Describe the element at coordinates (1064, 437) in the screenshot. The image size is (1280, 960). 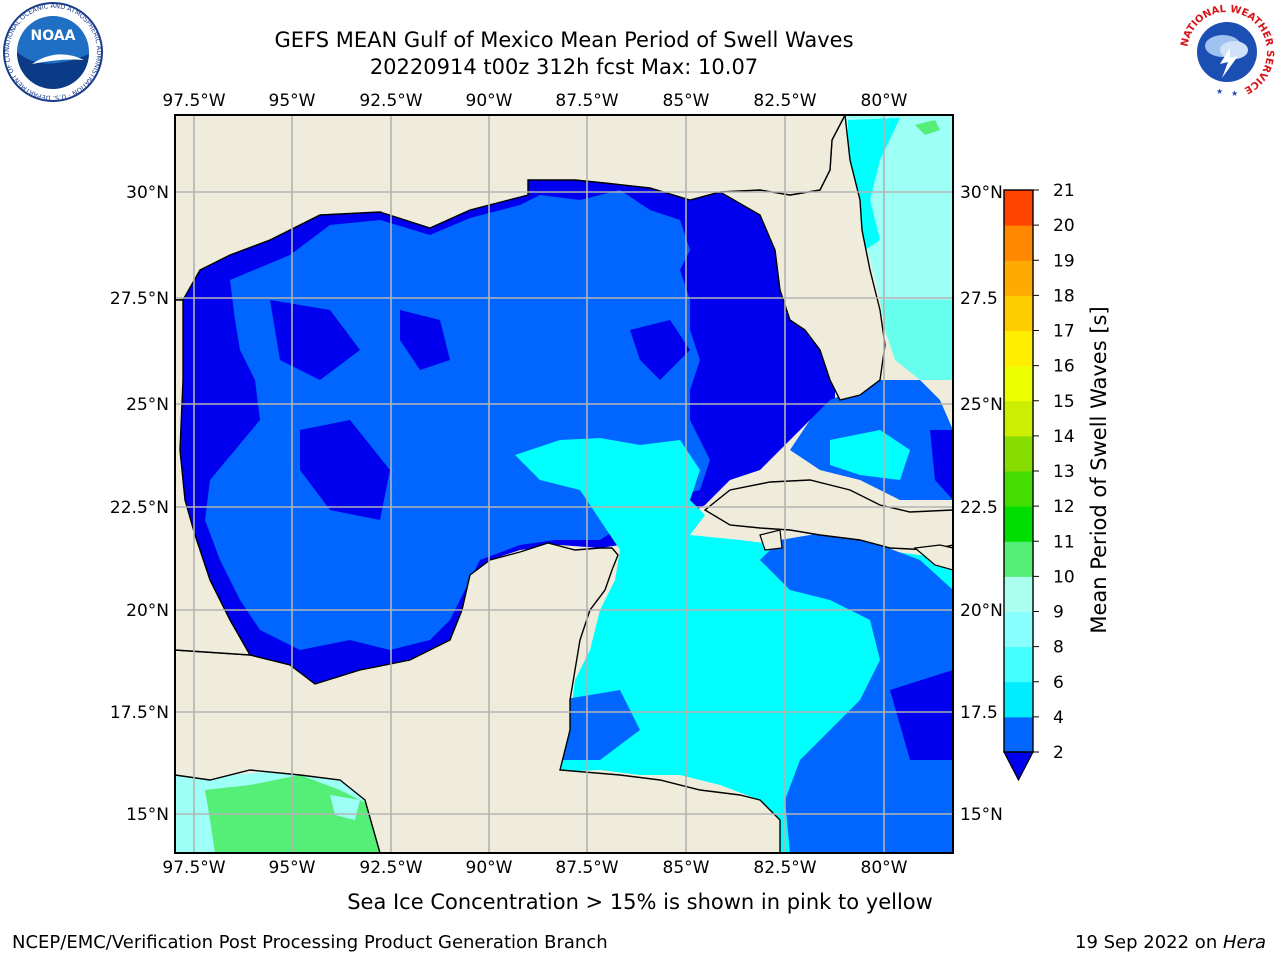
I see `colorbar-tick-label: 14` at that location.